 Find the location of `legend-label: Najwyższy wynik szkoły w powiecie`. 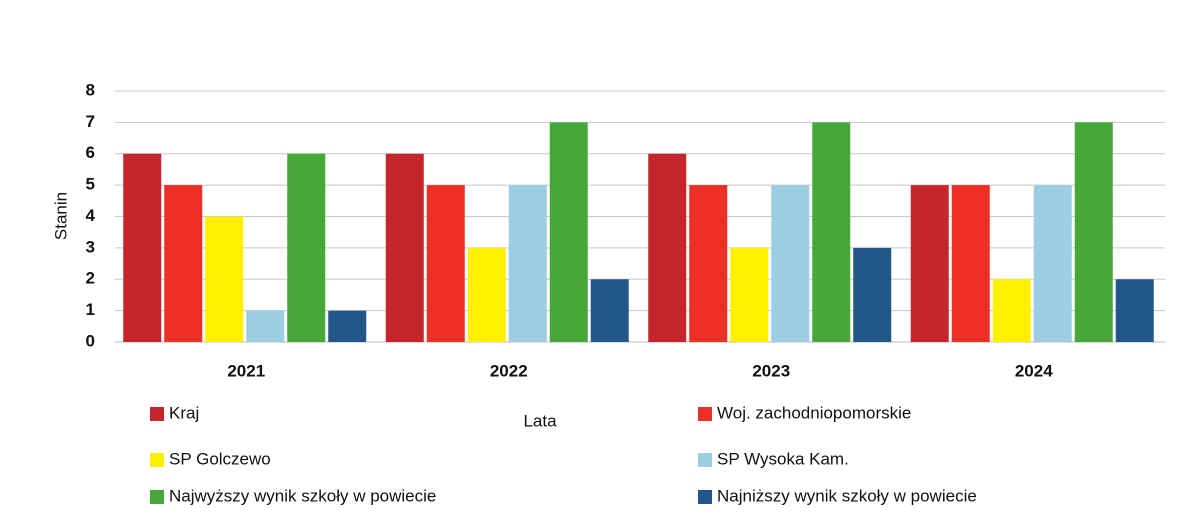

legend-label: Najwyższy wynik szkoły w powiecie is located at coordinates (302, 495).